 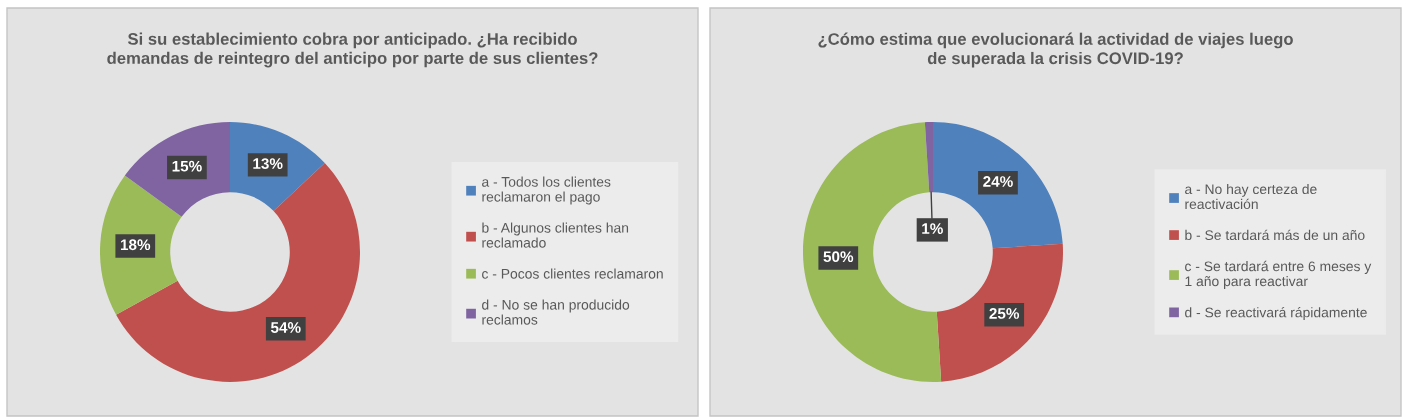 I want to click on data-label: 24%, so click(x=998, y=181).